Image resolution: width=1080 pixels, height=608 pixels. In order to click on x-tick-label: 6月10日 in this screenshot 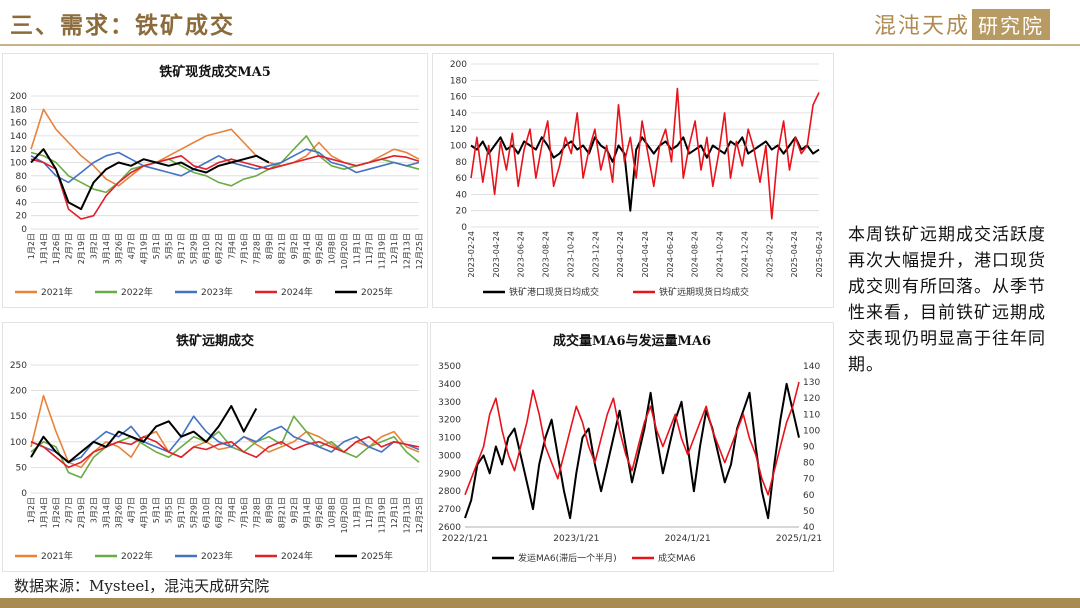, I will do `click(206, 248)`.